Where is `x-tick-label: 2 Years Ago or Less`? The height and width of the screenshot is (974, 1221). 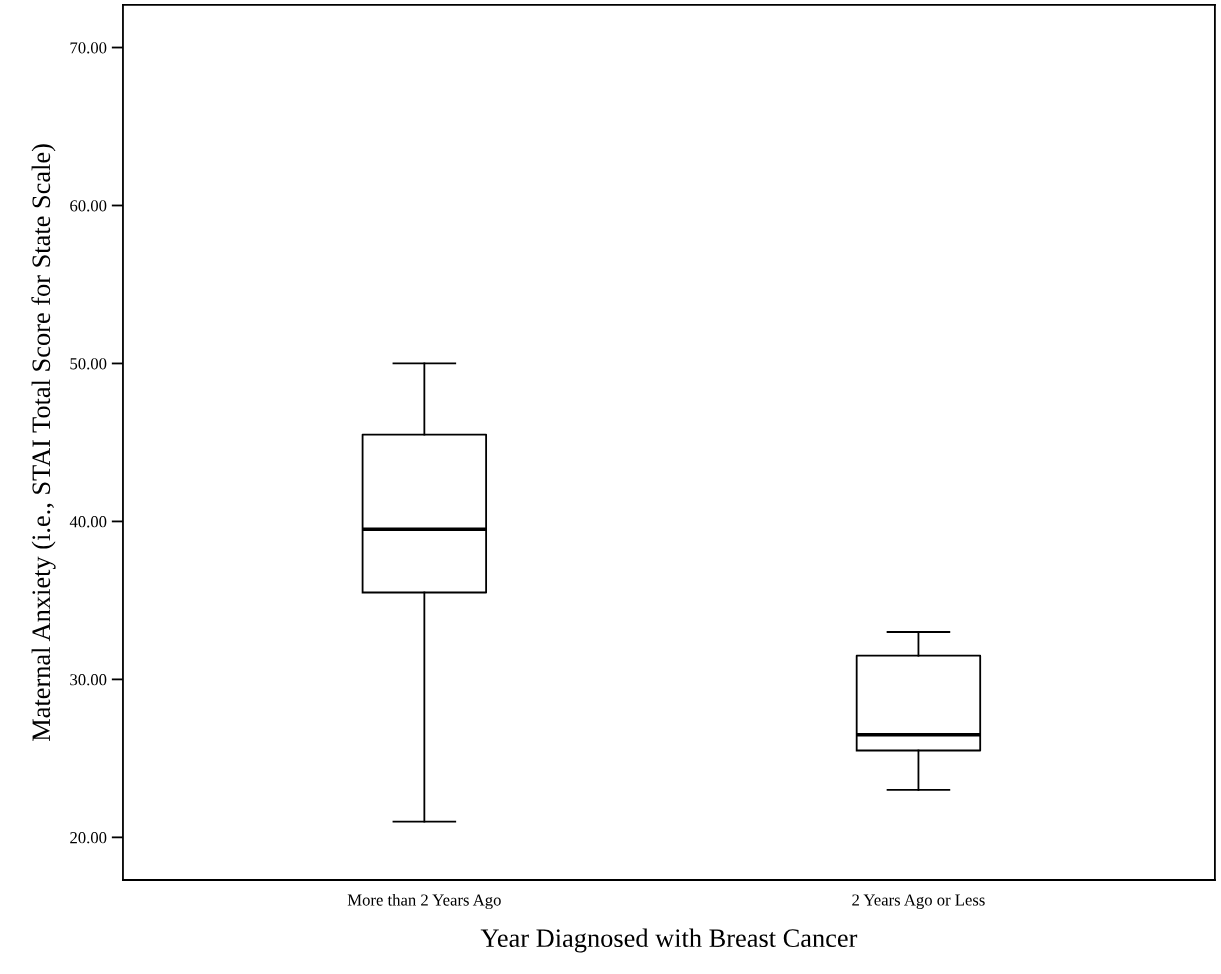 x-tick-label: 2 Years Ago or Less is located at coordinates (918, 902).